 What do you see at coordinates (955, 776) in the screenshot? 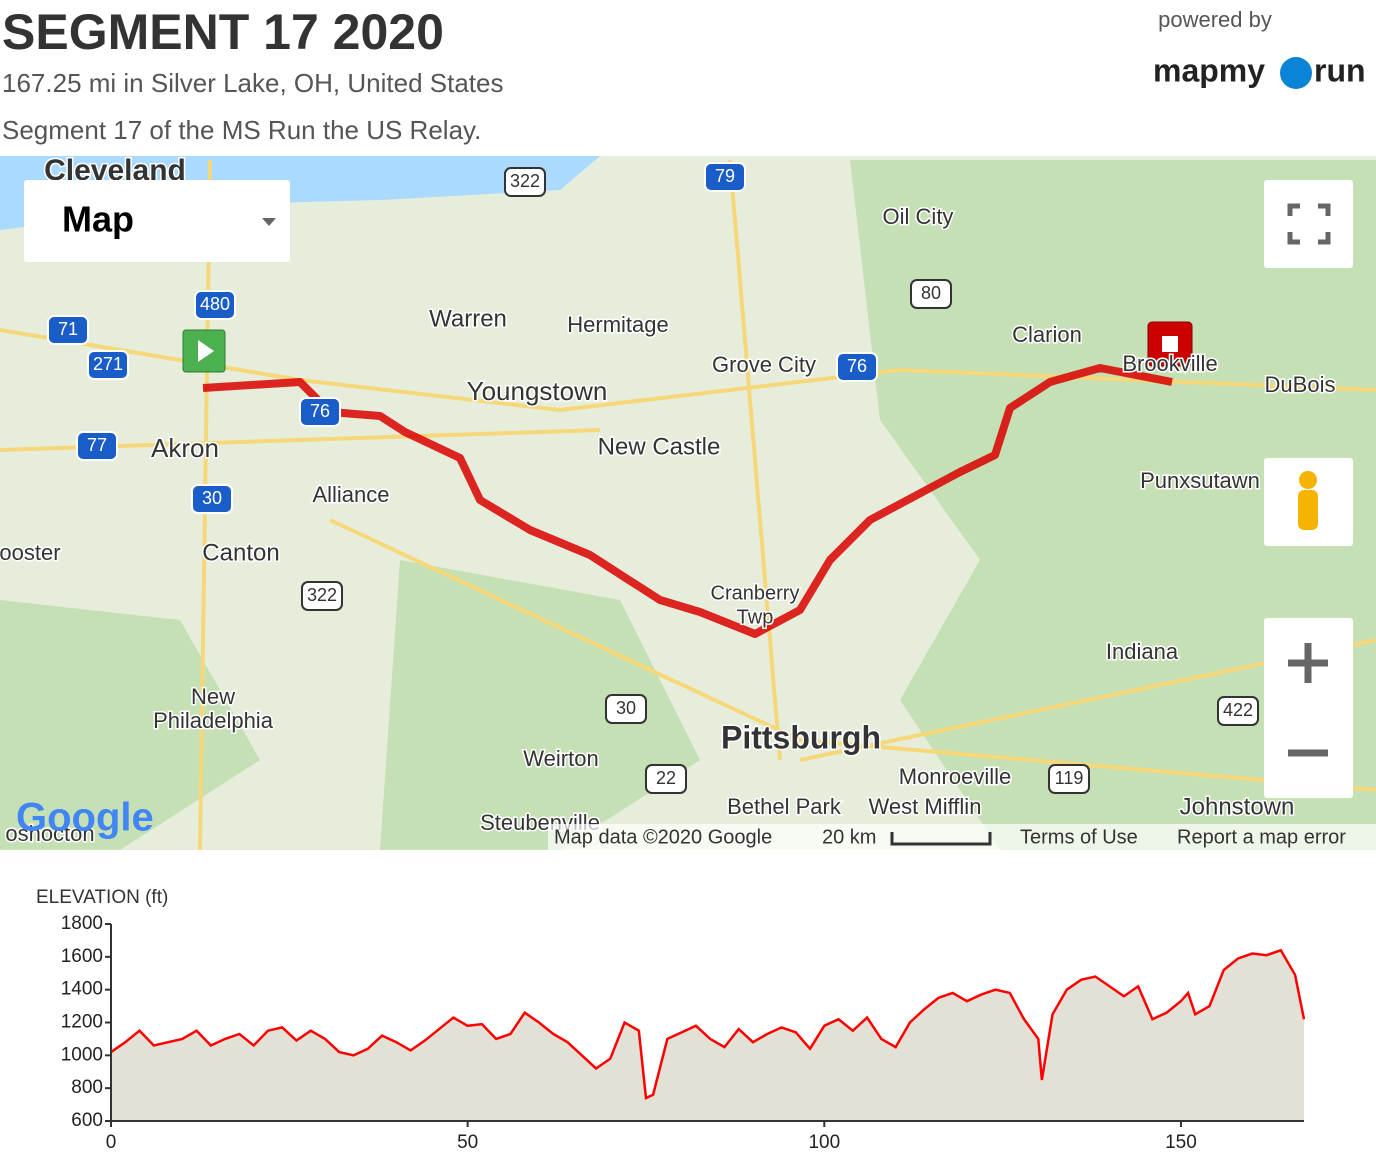
I see `place-label: Monroeville` at bounding box center [955, 776].